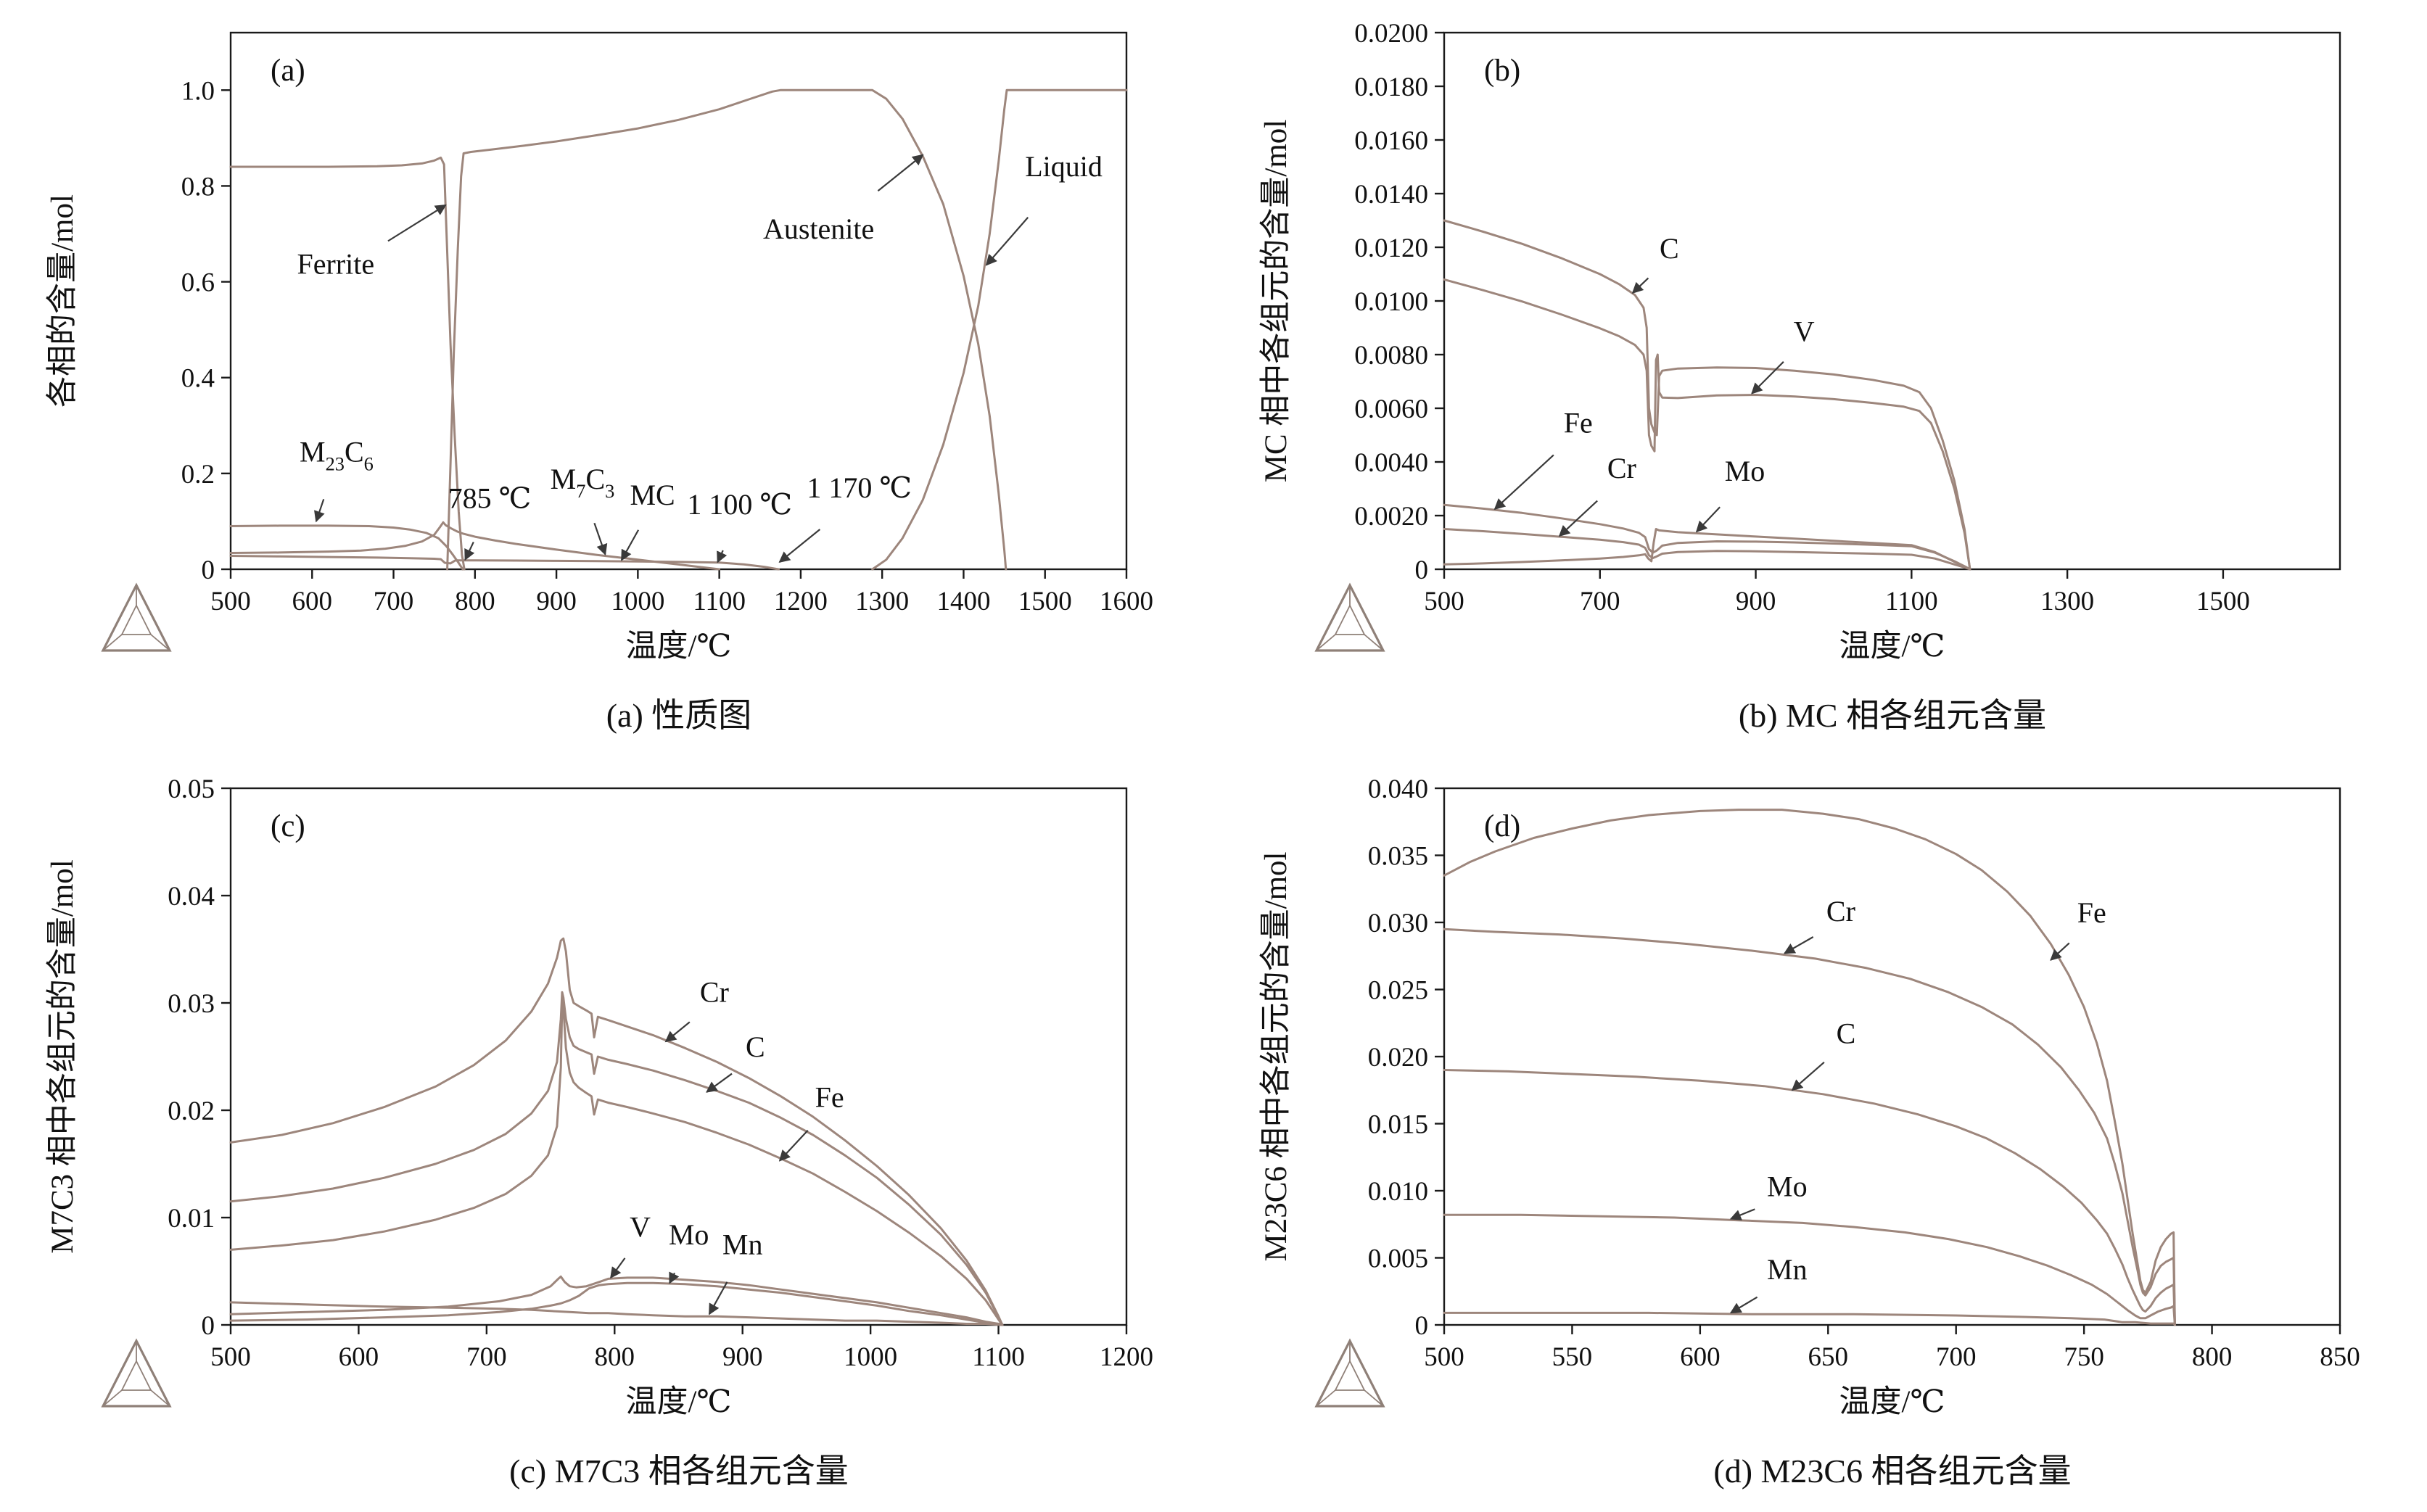  What do you see at coordinates (1391, 195) in the screenshot?
I see `y-tick-label: 0.0140` at bounding box center [1391, 195].